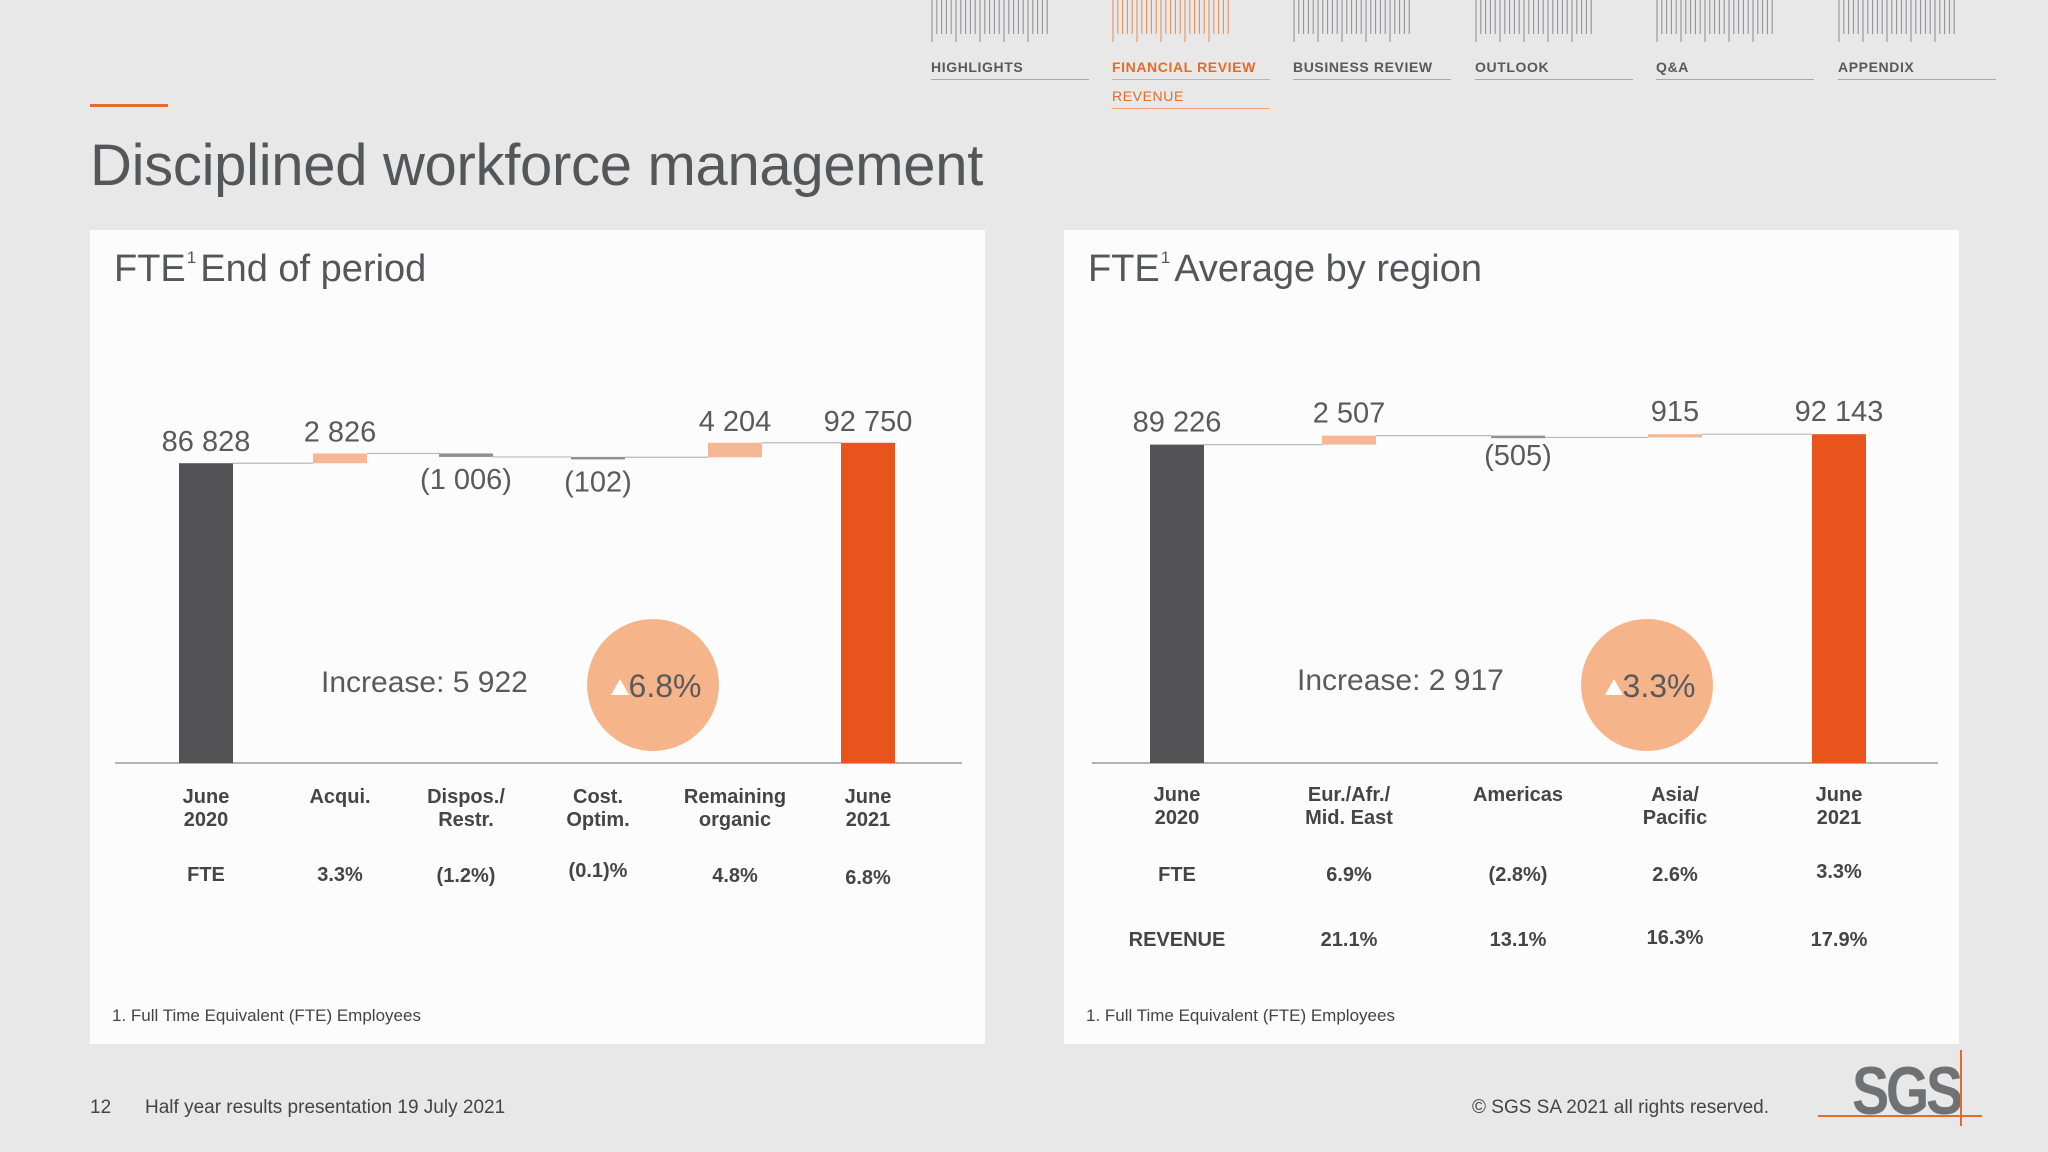  I want to click on row-value: (1.2%), so click(466, 876).